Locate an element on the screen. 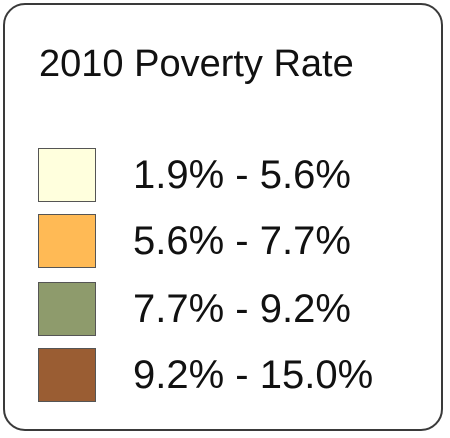 This screenshot has width=450, height=438. legend-item-label: 9.2% - 15.0% is located at coordinates (253, 374).